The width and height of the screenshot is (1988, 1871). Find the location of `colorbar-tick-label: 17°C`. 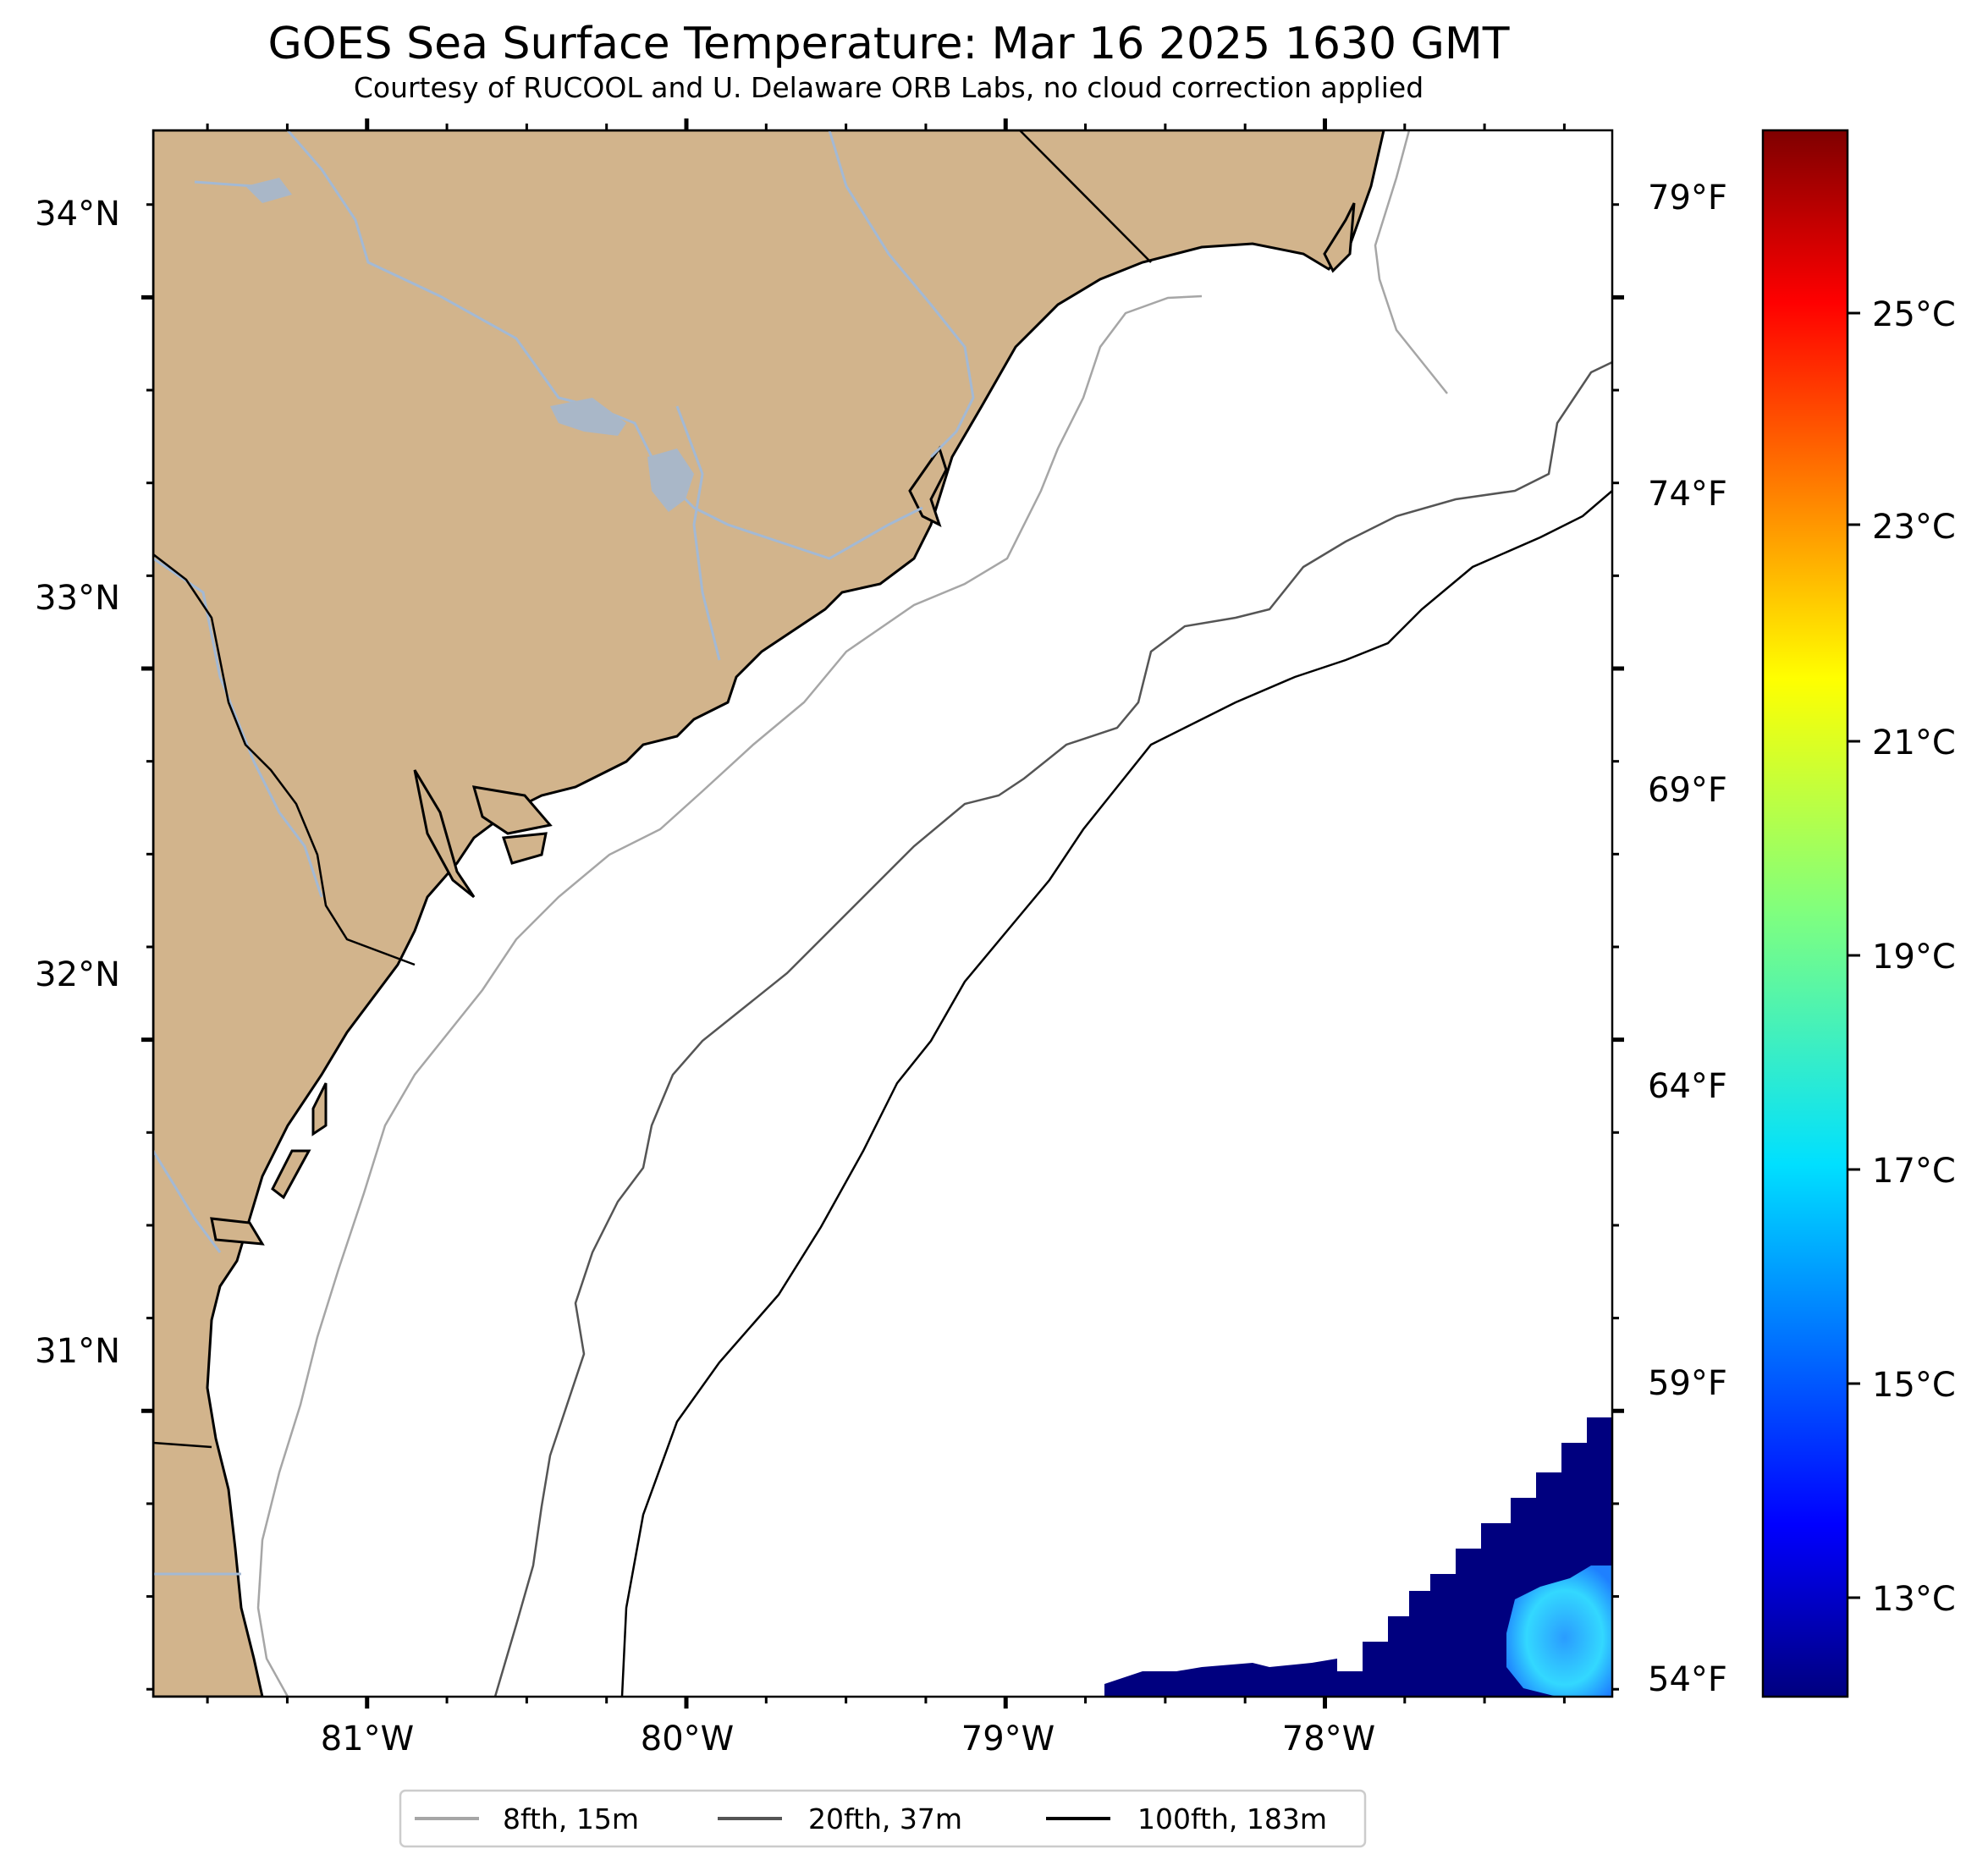

colorbar-tick-label: 17°C is located at coordinates (1914, 1172).